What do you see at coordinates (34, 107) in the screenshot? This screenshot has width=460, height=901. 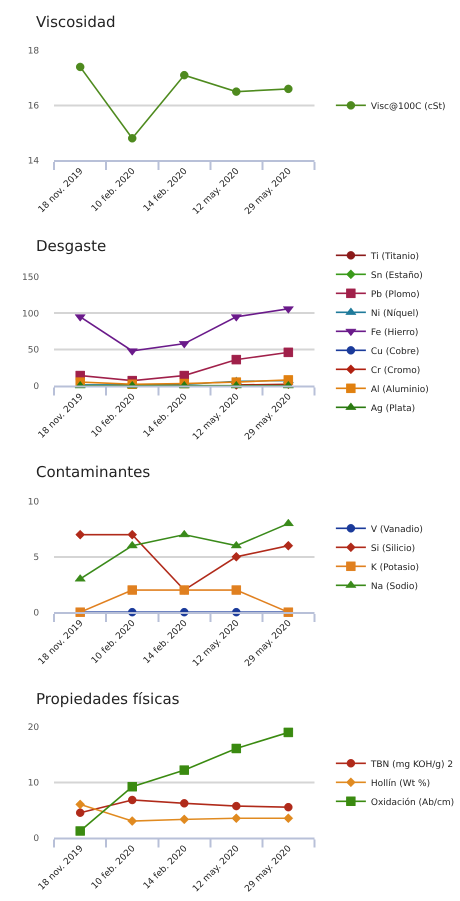 I see `y-tick-label: 16` at bounding box center [34, 107].